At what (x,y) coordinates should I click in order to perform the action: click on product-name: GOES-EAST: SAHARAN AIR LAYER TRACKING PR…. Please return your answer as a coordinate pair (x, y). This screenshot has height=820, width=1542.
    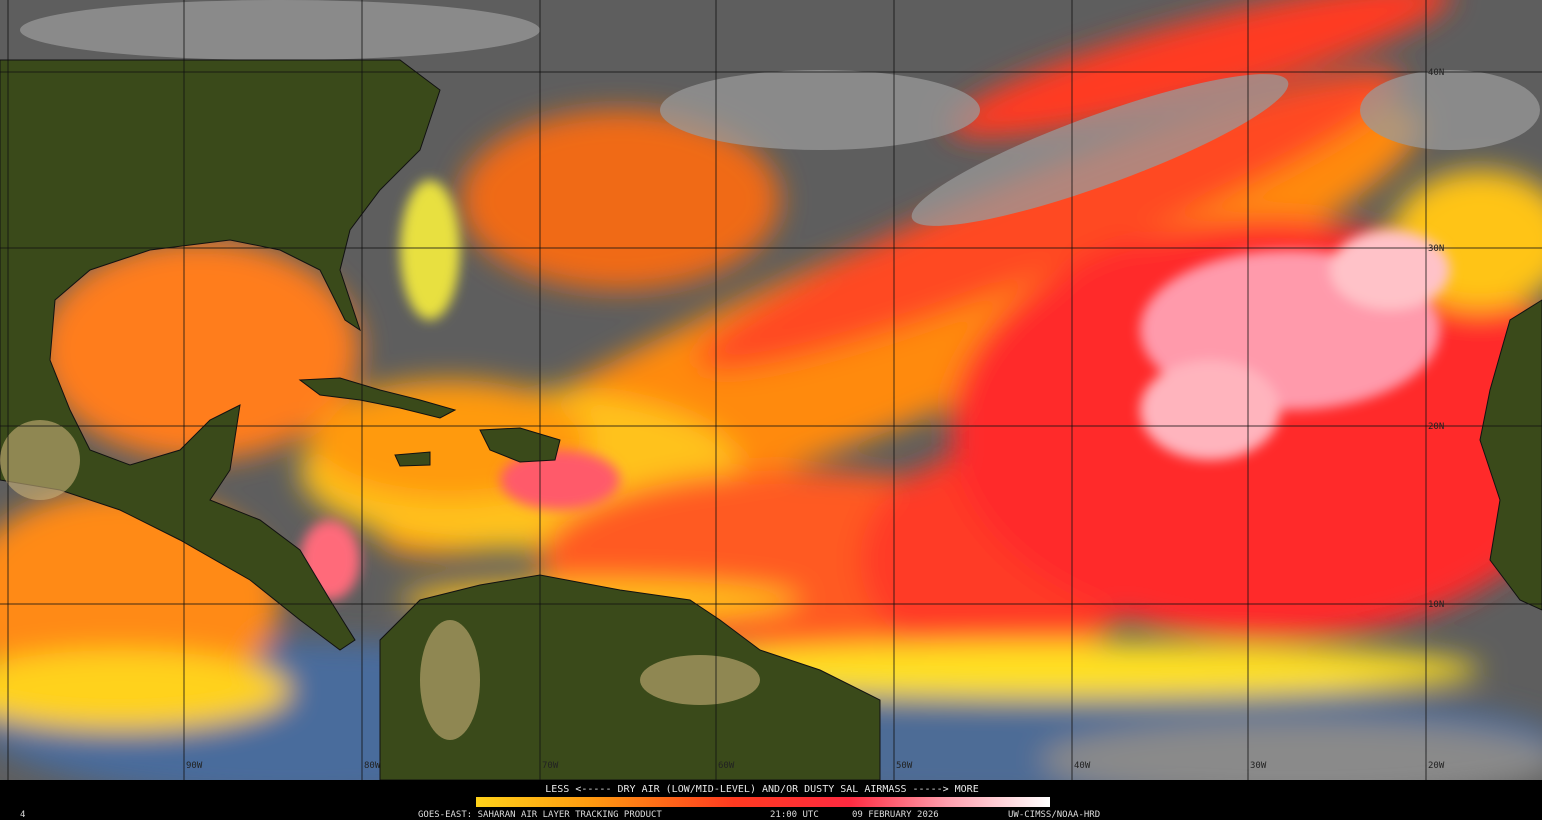
    Looking at the image, I should click on (540, 815).